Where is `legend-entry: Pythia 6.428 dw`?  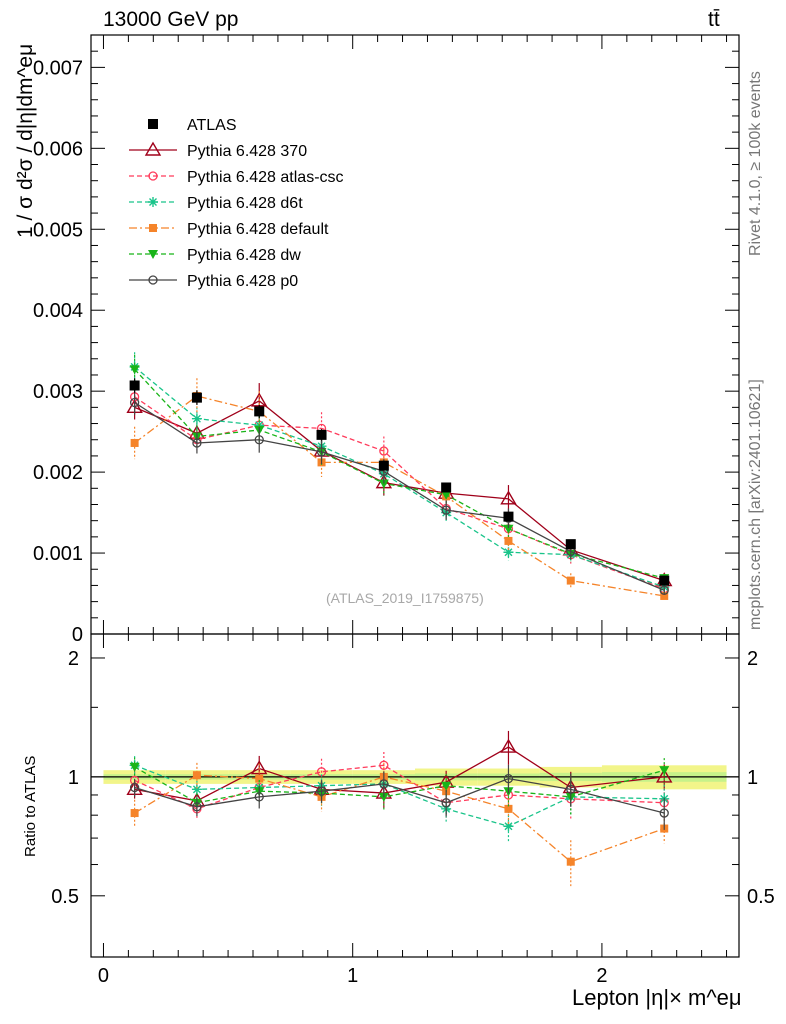 legend-entry: Pythia 6.428 dw is located at coordinates (215, 255).